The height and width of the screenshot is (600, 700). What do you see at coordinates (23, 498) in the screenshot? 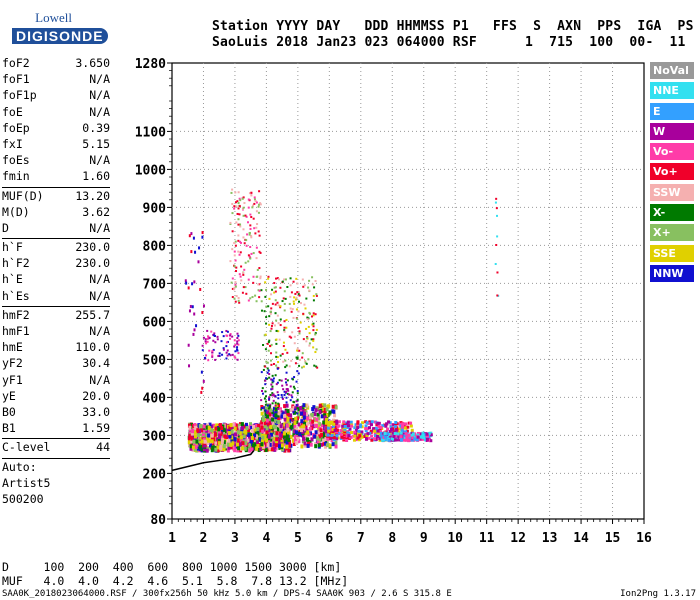
I see `param-key: 500200` at bounding box center [23, 498].